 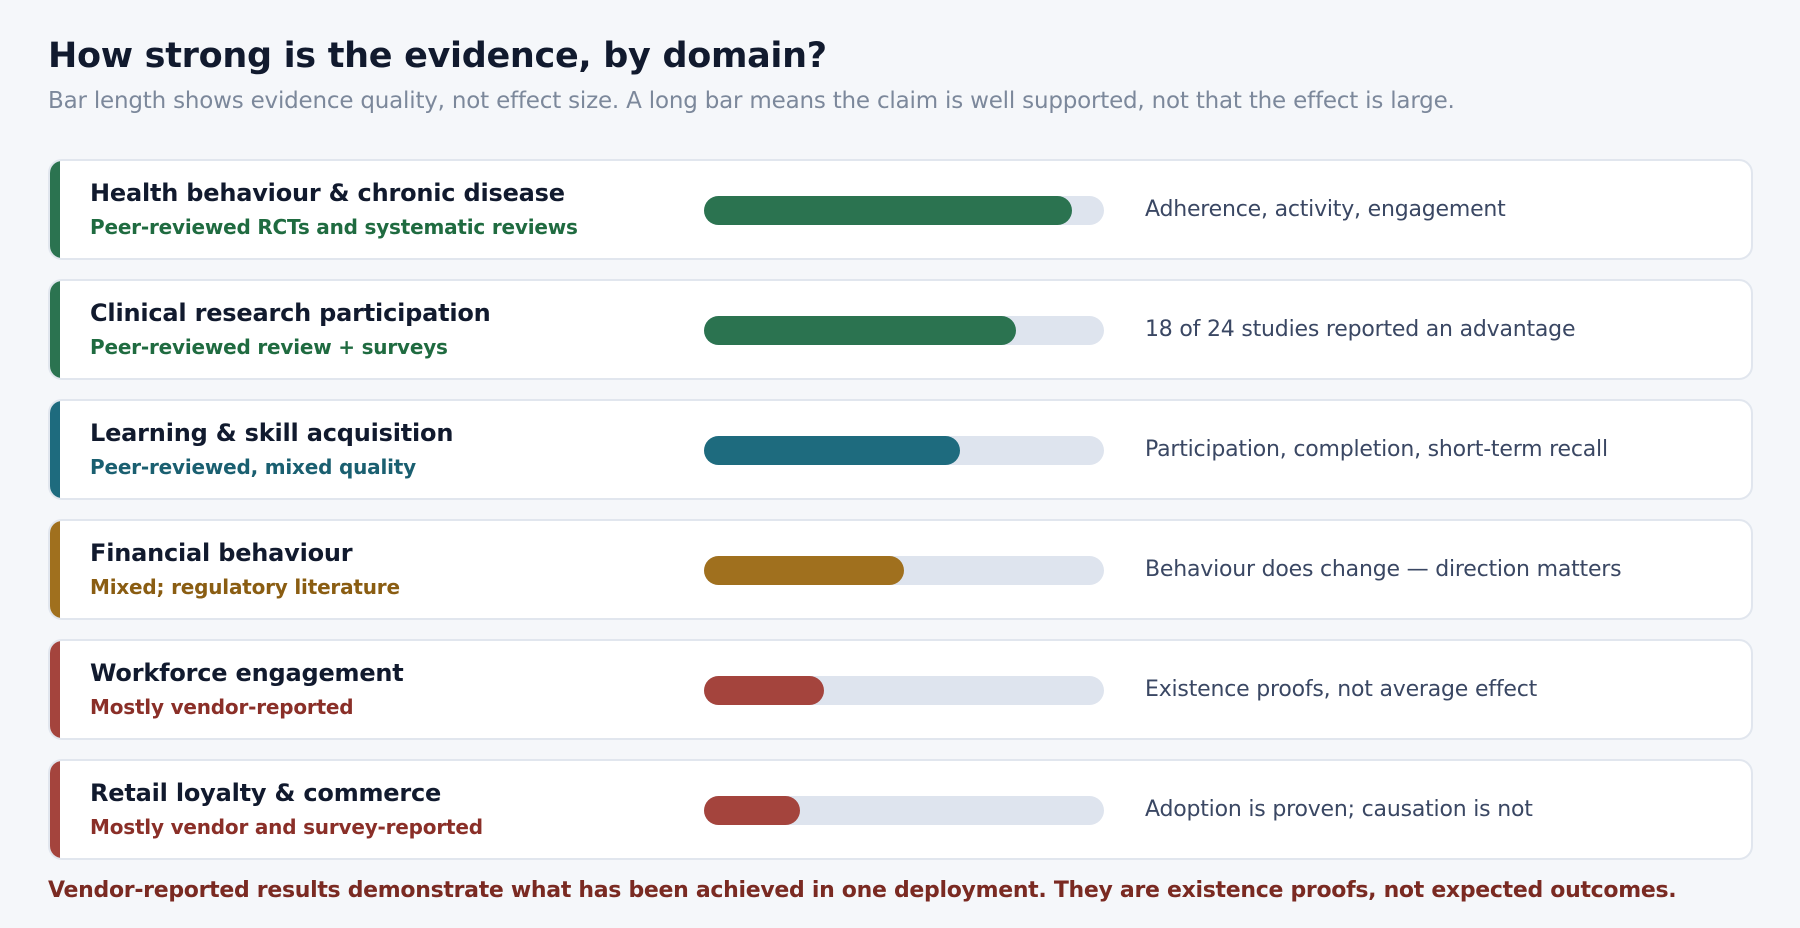 What do you see at coordinates (247, 673) in the screenshot?
I see `domain-name: Workforce engagement` at bounding box center [247, 673].